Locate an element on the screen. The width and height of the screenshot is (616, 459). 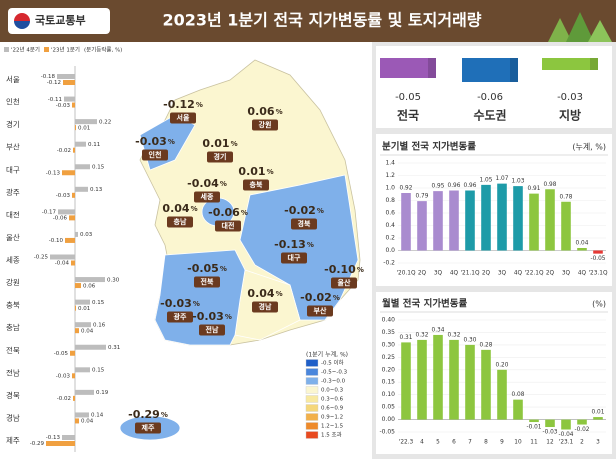
region-value: -0.02% is located at coordinates (320, 297).